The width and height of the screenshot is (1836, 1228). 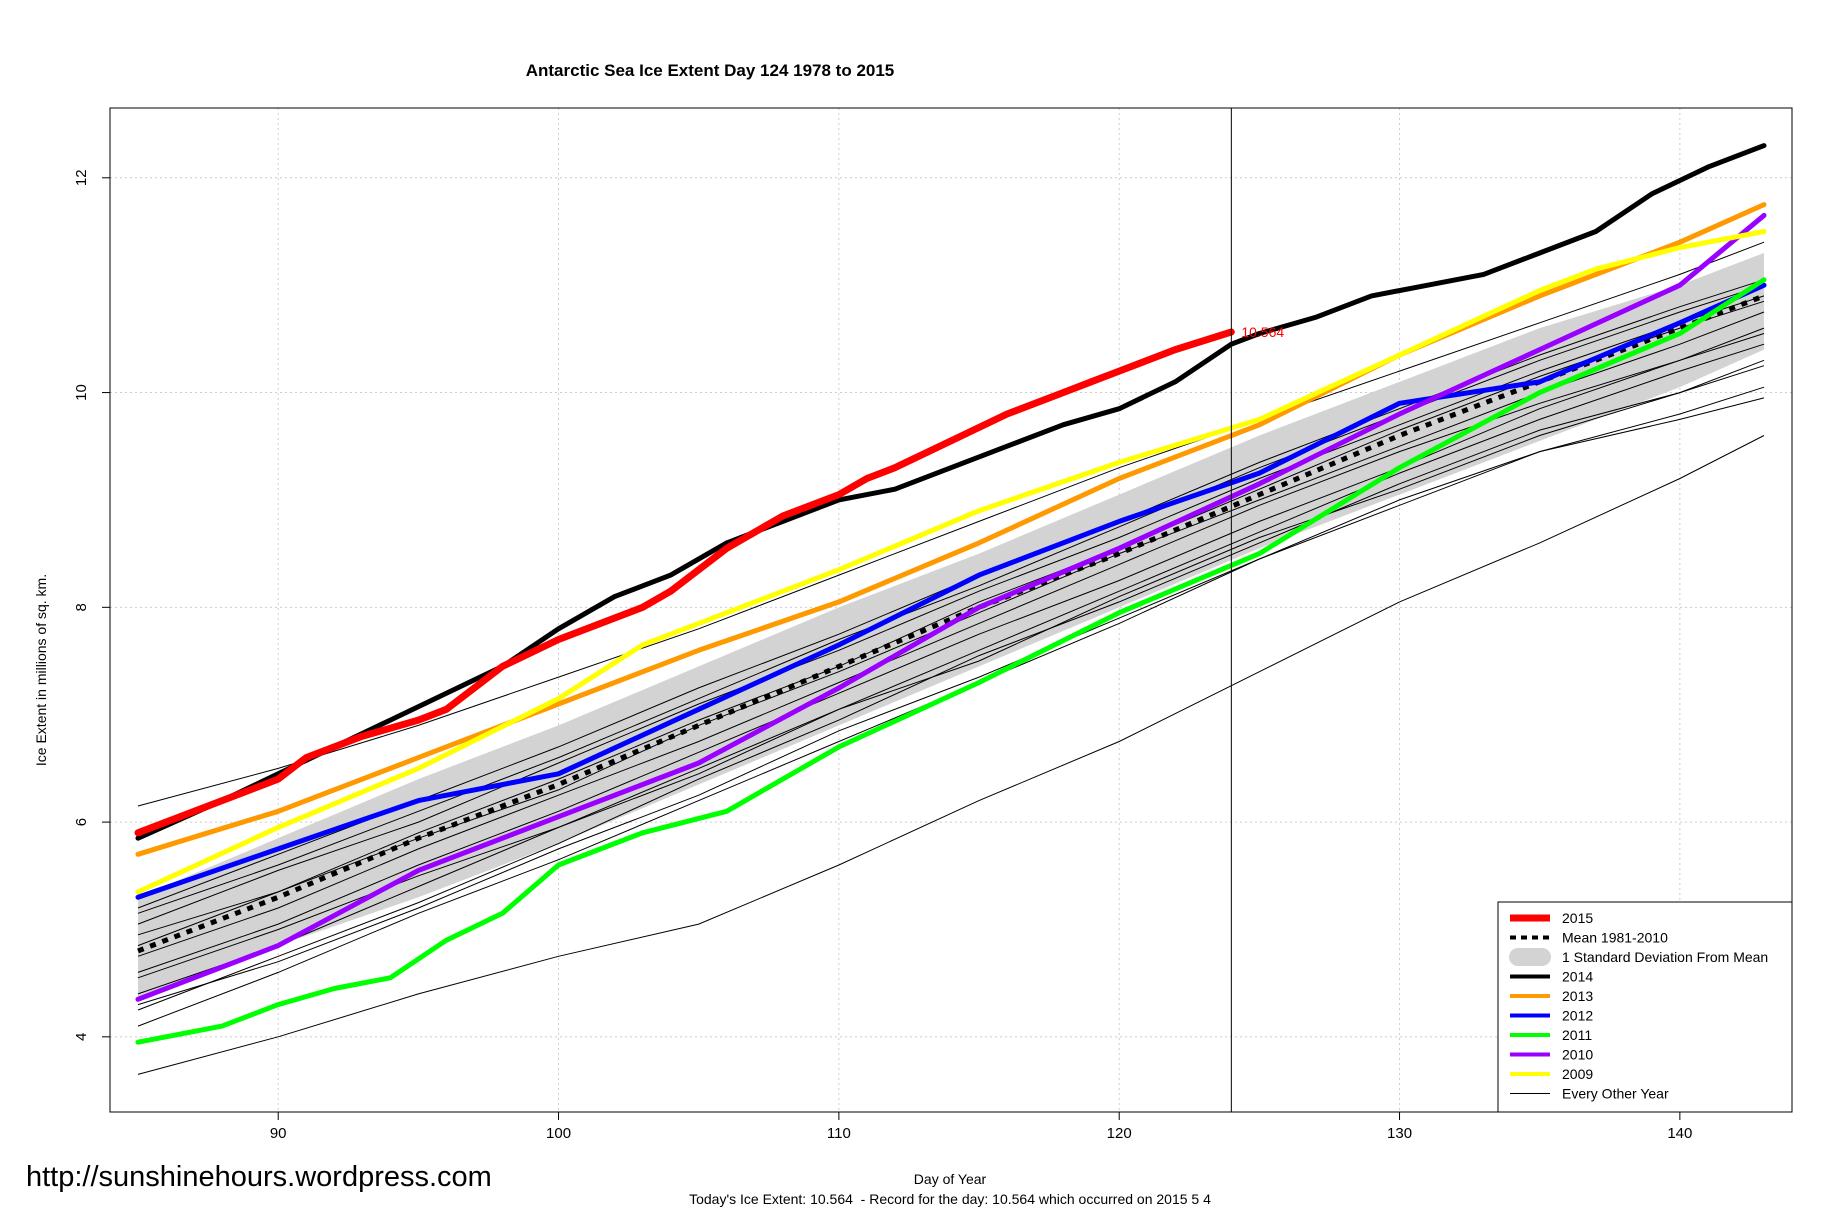 What do you see at coordinates (1577, 1055) in the screenshot?
I see `legend-label-2010: 2010` at bounding box center [1577, 1055].